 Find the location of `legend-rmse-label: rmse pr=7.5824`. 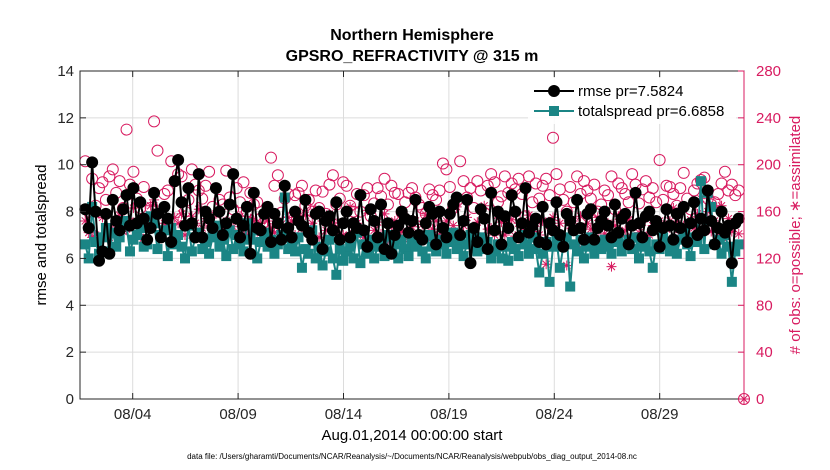

legend-rmse-label: rmse pr=7.5824 is located at coordinates (630, 91).